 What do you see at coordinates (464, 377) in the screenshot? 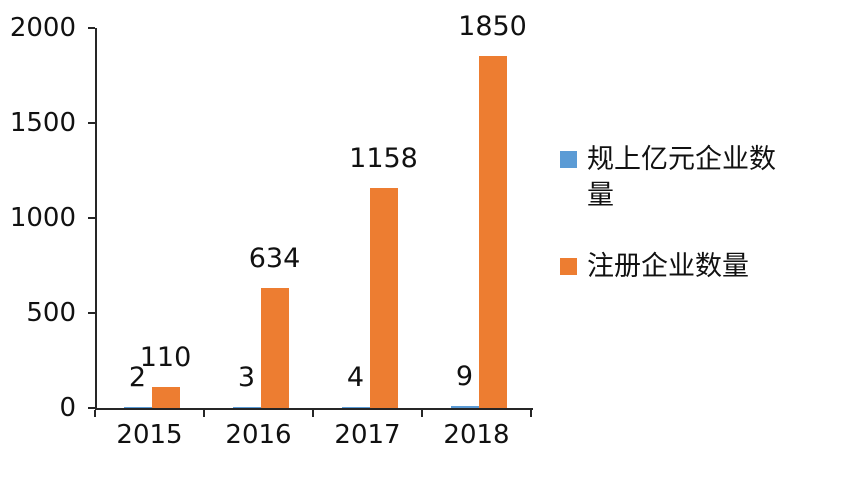
I see `bar-value-label-above-scale-100m-enterprises-2018: 9` at bounding box center [464, 377].